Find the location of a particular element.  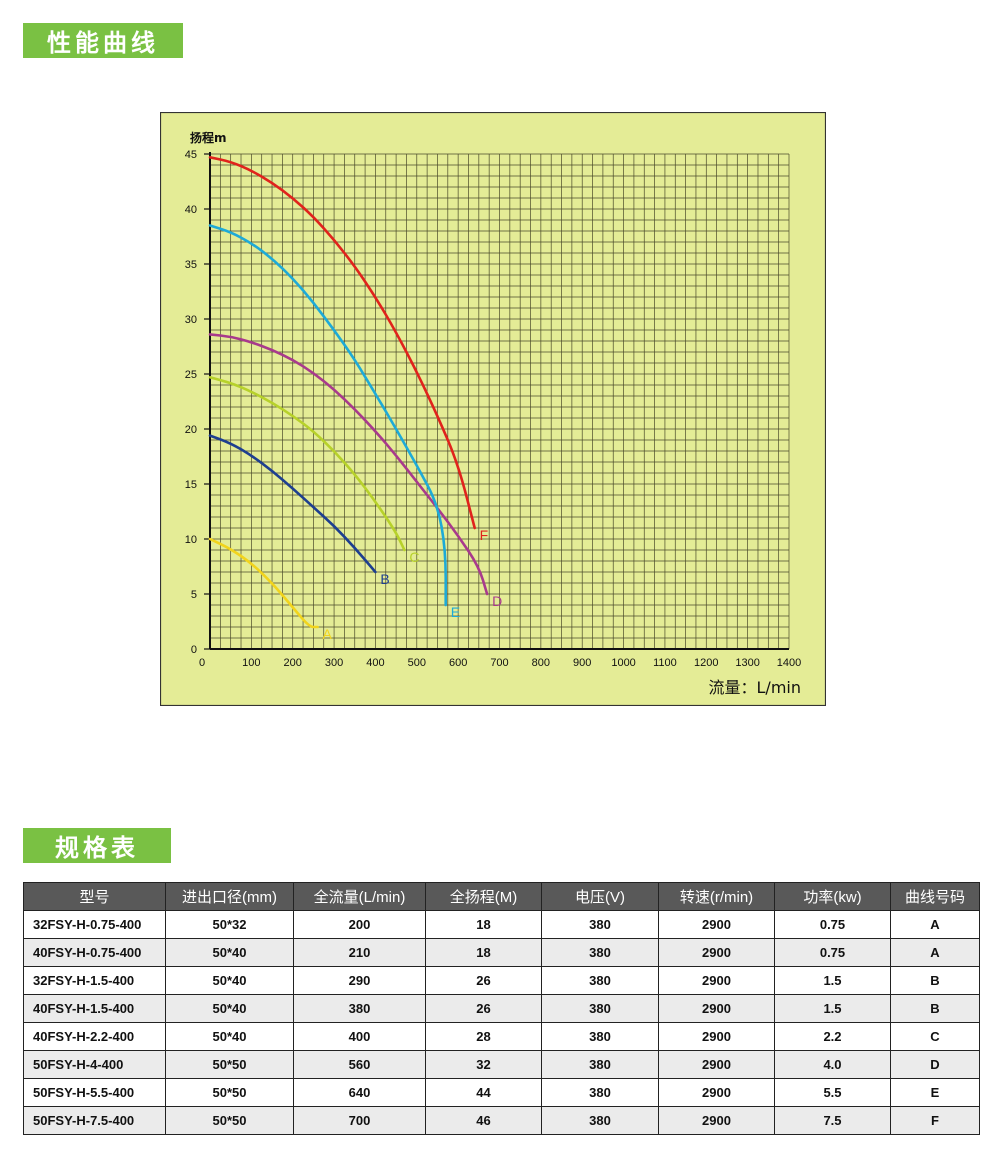

series-label-A: A is located at coordinates (328, 634).